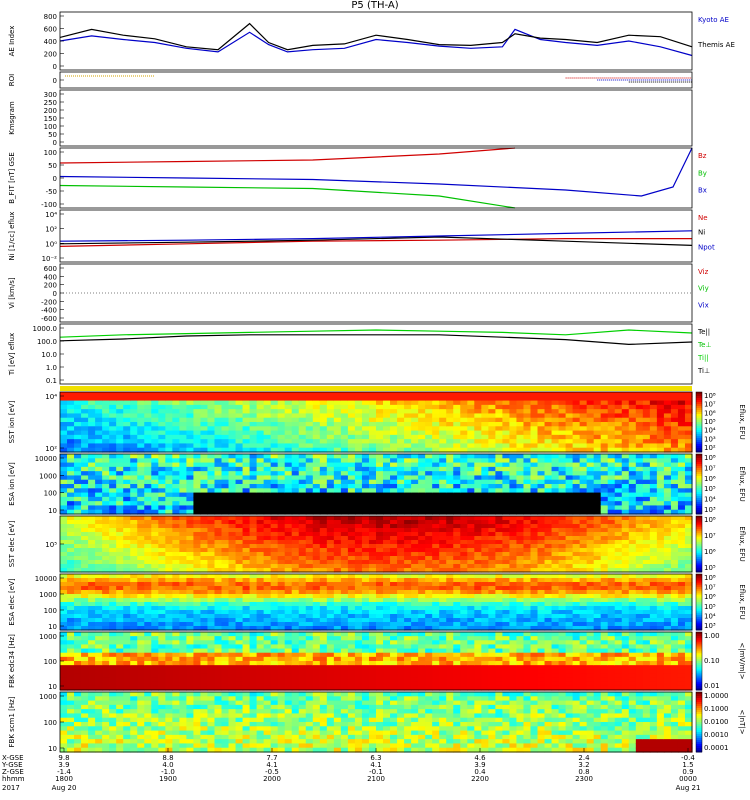 The width and height of the screenshot is (750, 800). What do you see at coordinates (51, 244) in the screenshot?
I see `y-tick-label: 10⁰` at bounding box center [51, 244].